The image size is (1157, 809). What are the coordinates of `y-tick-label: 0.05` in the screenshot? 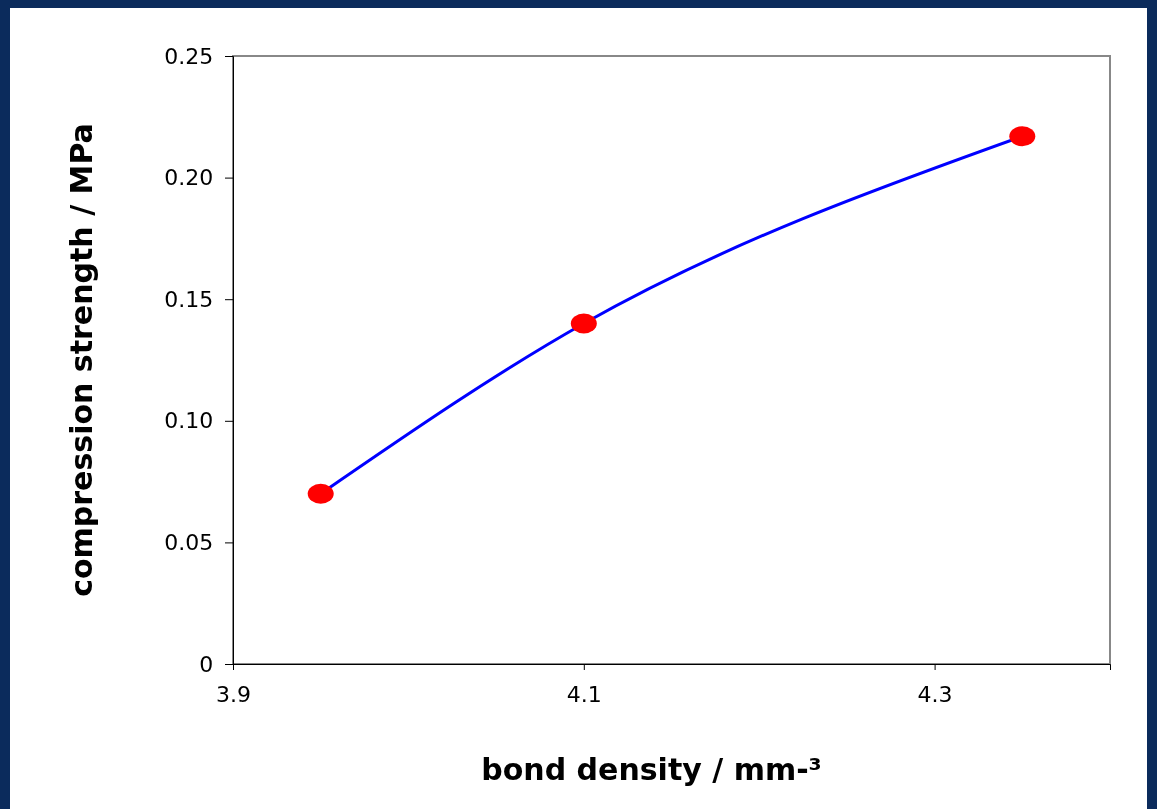 It's located at (189, 542).